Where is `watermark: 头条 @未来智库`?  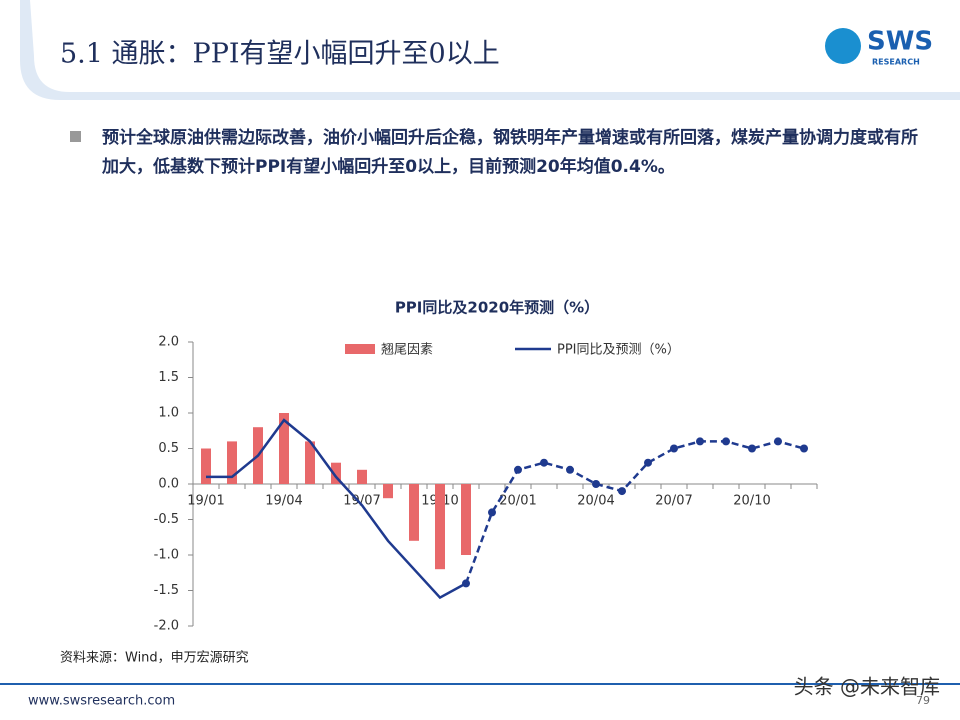
watermark: 头条 @未来智库 is located at coordinates (867, 687).